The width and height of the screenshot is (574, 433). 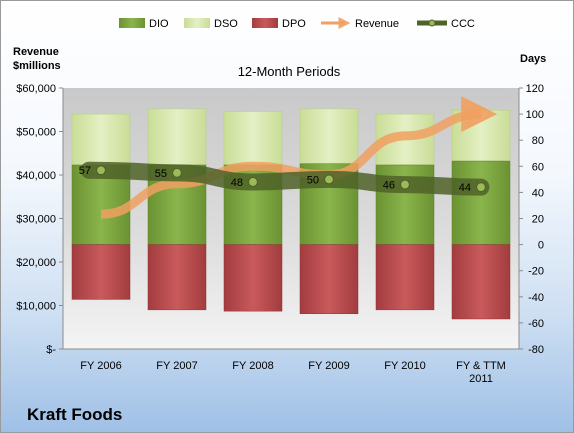 What do you see at coordinates (377, 24) in the screenshot?
I see `legend-revenue-label: Revenue` at bounding box center [377, 24].